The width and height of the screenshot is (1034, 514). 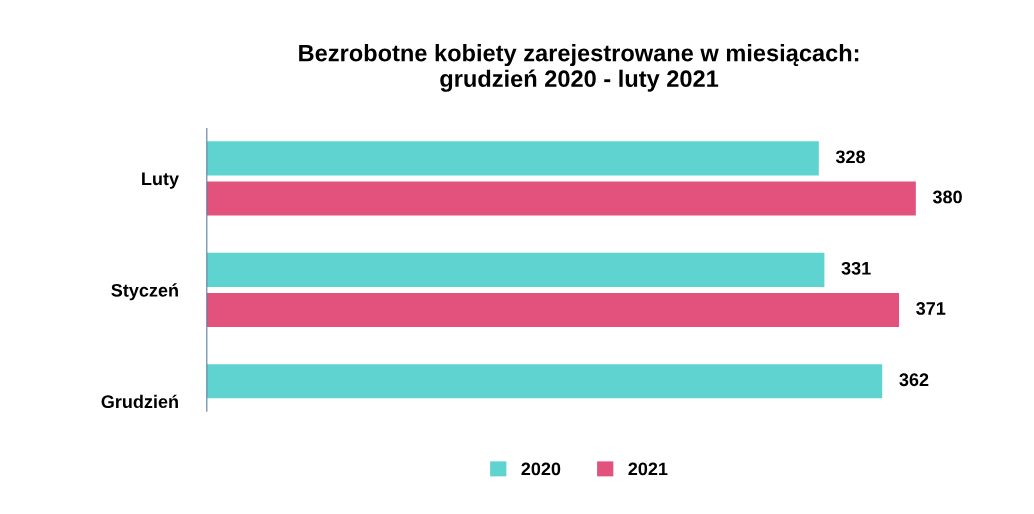 I want to click on legend-label: 2020, so click(x=541, y=469).